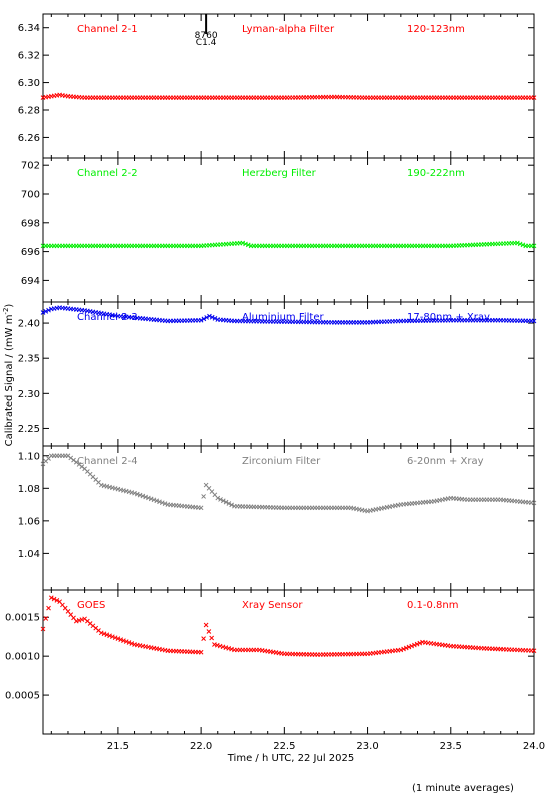  What do you see at coordinates (118, 746) in the screenshot?
I see `x-tick-label: 21.5` at bounding box center [118, 746].